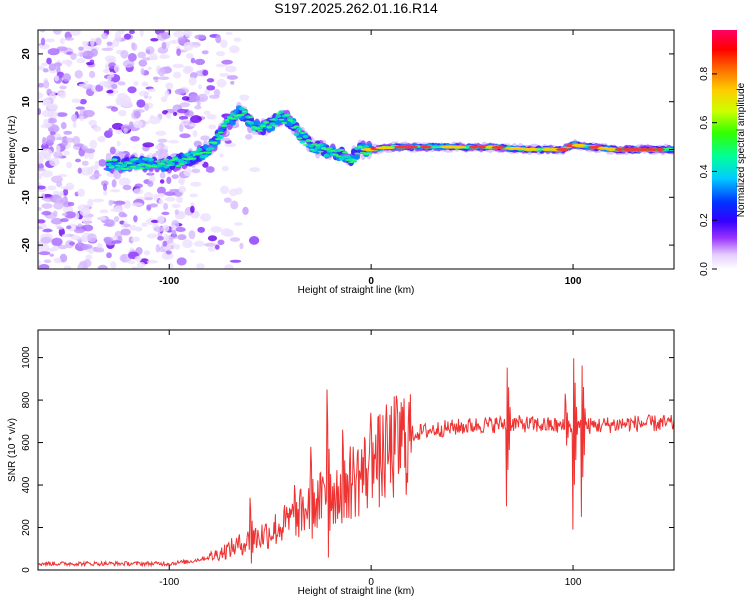  What do you see at coordinates (12, 450) in the screenshot?
I see `bottom-y-axis-label: SNR (10 * v/v)` at bounding box center [12, 450].